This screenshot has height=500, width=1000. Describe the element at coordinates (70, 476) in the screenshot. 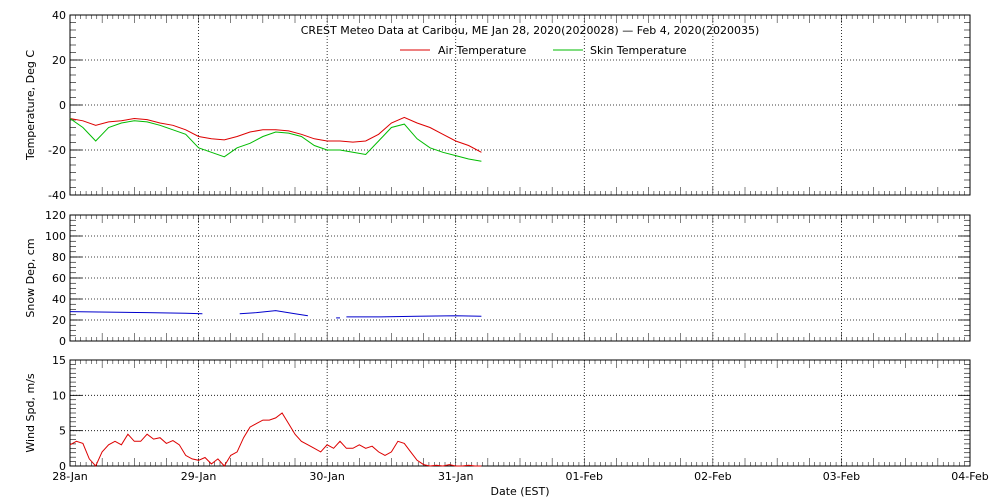

I see `x-tick-label: 28-Jan` at that location.